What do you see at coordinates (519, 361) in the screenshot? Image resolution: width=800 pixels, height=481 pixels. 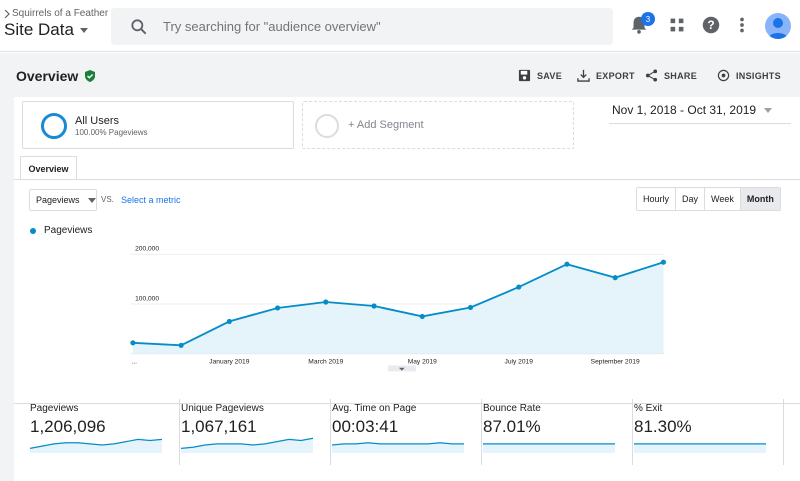 I see `x-tick-label: July 2019` at bounding box center [519, 361].